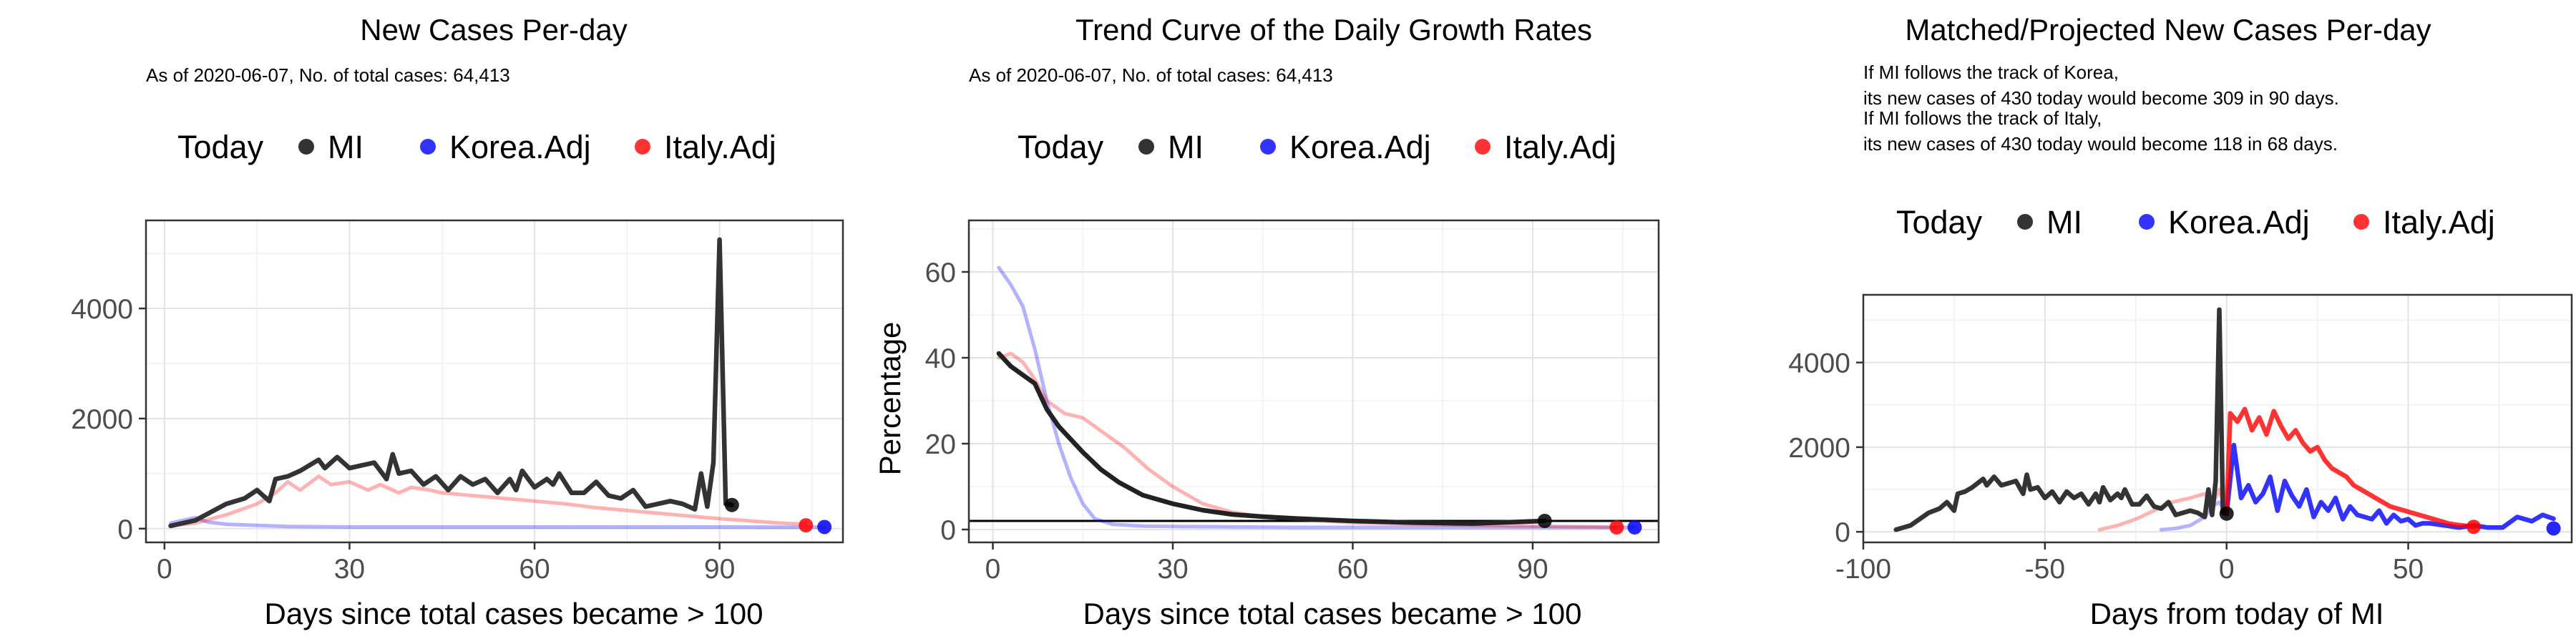  Describe the element at coordinates (1333, 30) in the screenshot. I see `chart-title: Trend Curve of the Daily Growth Rates` at that location.